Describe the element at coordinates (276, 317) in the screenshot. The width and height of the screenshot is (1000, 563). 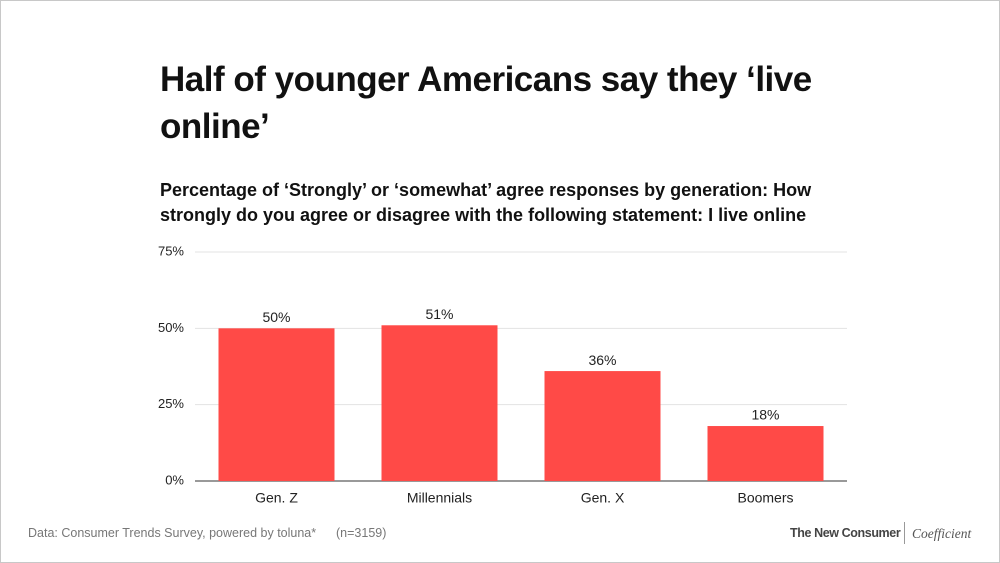
I see `data-label: 50%` at that location.